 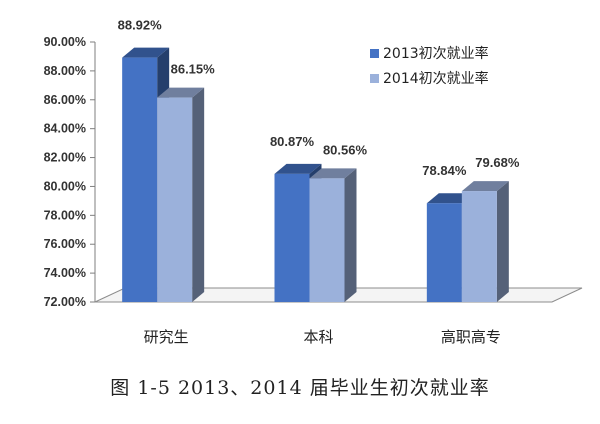 What do you see at coordinates (292, 141) in the screenshot?
I see `data-label: 80.87%` at bounding box center [292, 141].